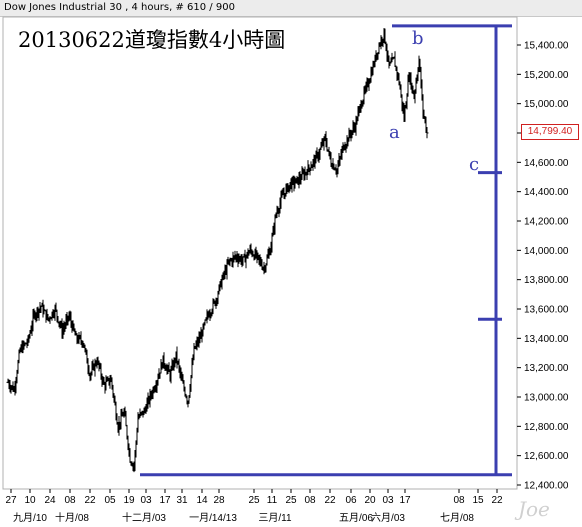 This screenshot has width=582, height=527. I want to click on wave-label-a: a, so click(394, 132).